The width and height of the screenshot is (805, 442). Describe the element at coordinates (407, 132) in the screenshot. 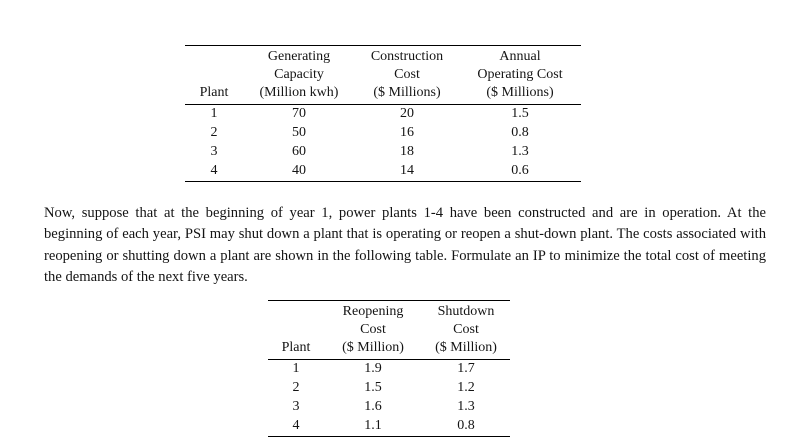

I see `cell-construction: 16` at that location.